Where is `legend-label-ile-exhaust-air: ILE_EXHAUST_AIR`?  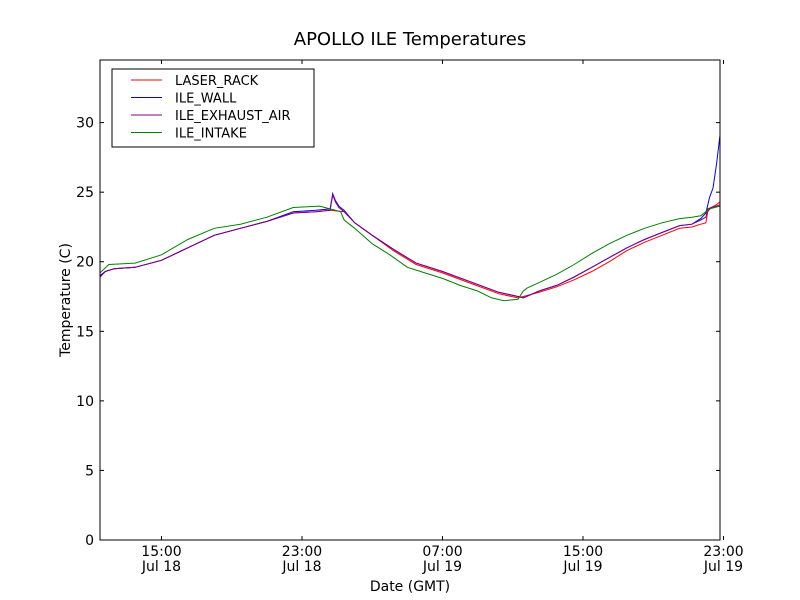 legend-label-ile-exhaust-air: ILE_EXHAUST_AIR is located at coordinates (233, 116).